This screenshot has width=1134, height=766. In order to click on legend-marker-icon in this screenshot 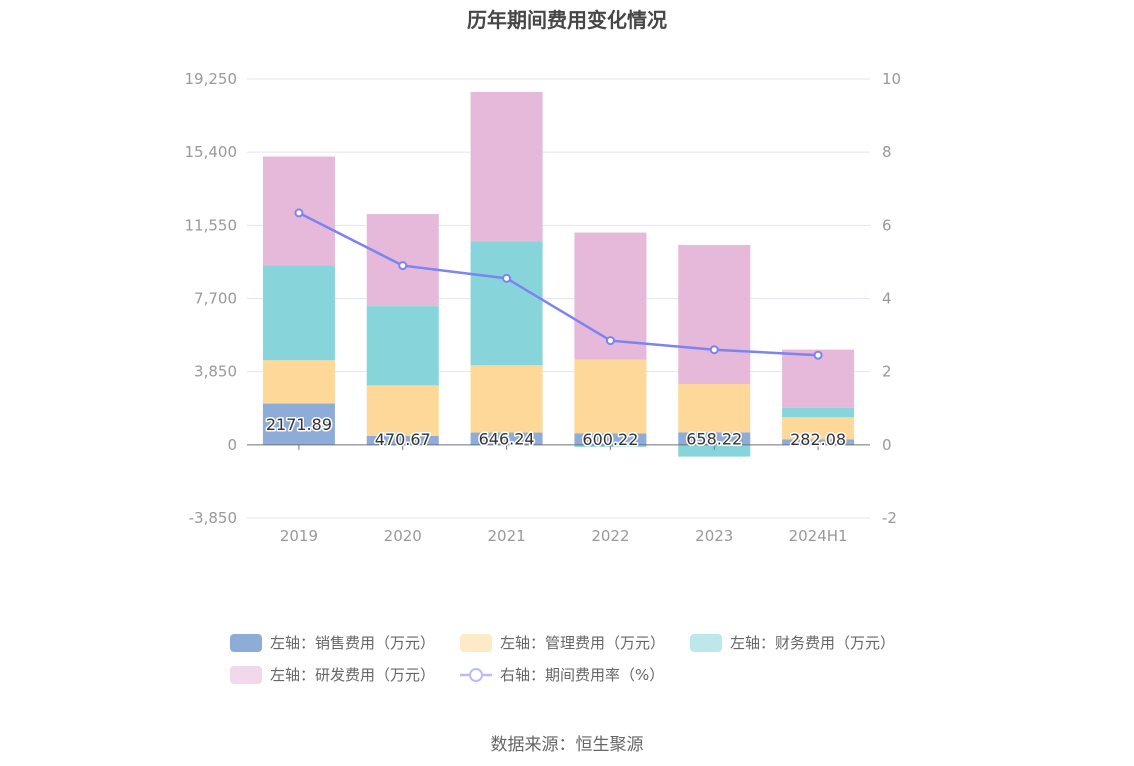, I will do `click(476, 675)`.